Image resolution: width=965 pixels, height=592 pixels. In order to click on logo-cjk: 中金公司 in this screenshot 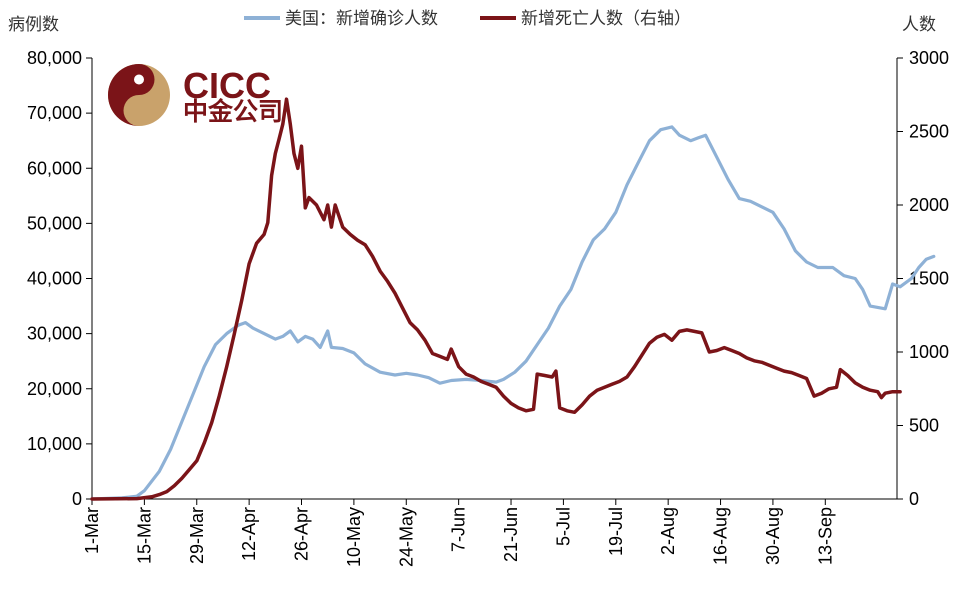, I will do `click(233, 111)`.